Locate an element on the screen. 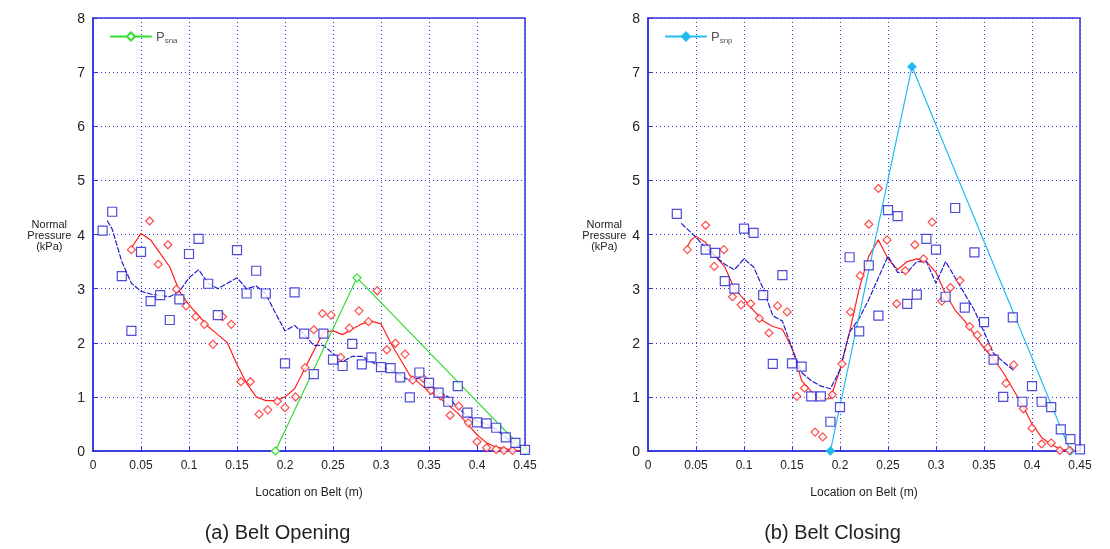 The image size is (1110, 549). text: (a) Belt Opening is located at coordinates (277, 532).